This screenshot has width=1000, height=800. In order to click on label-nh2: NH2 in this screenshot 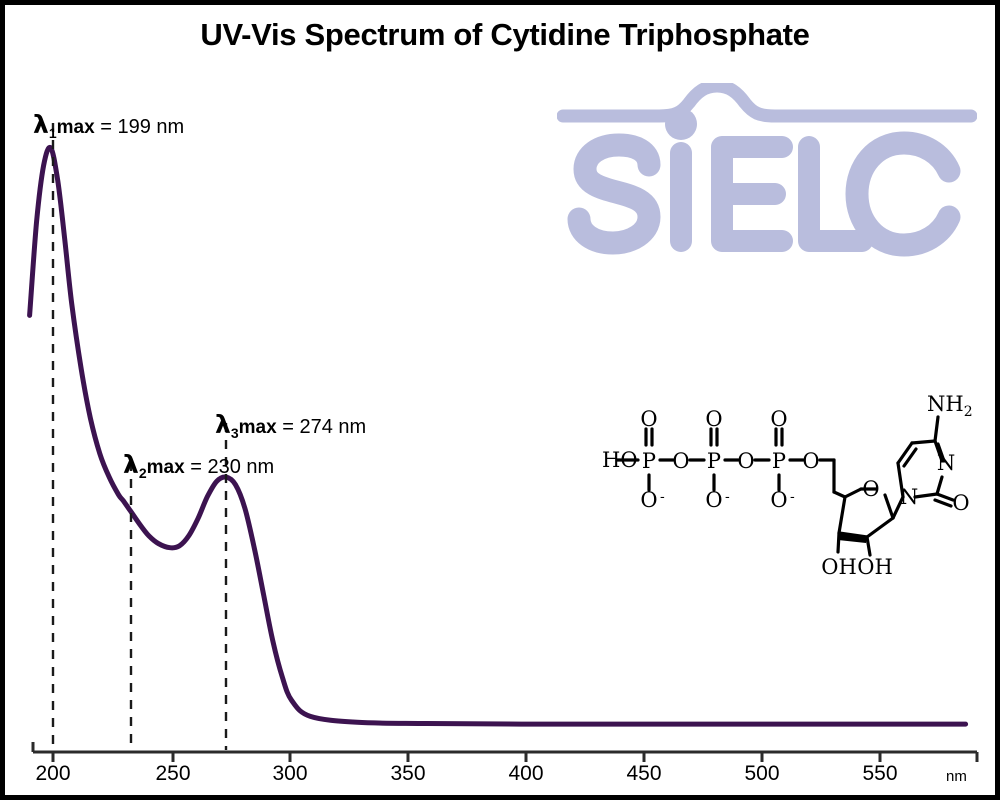, I will do `click(950, 406)`.